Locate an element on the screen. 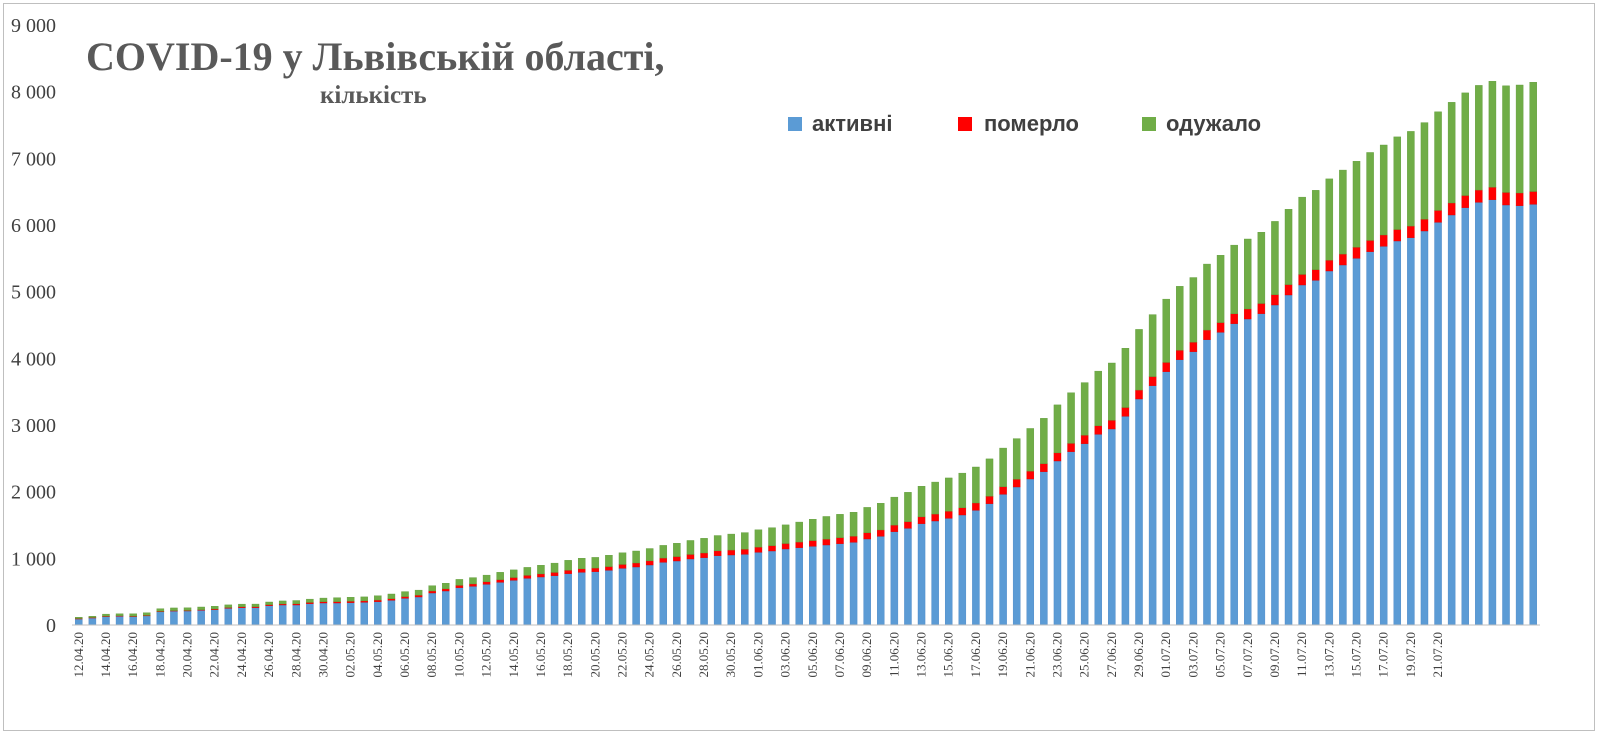 Image resolution: width=1600 pixels, height=736 pixels. x-tick-label: 09.06.20 is located at coordinates (866, 655).